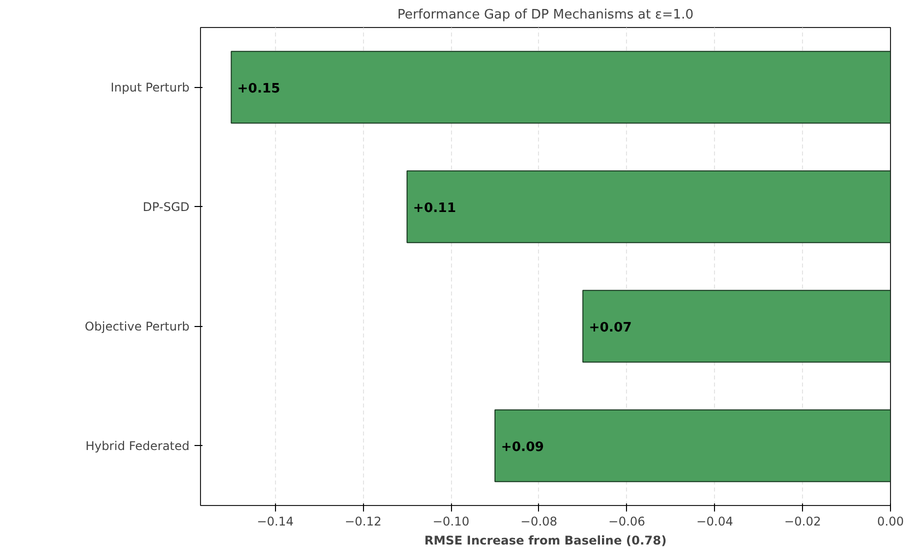 Image resolution: width=918 pixels, height=554 pixels. What do you see at coordinates (610, 328) in the screenshot?
I see `annotation: +0.07` at bounding box center [610, 328].